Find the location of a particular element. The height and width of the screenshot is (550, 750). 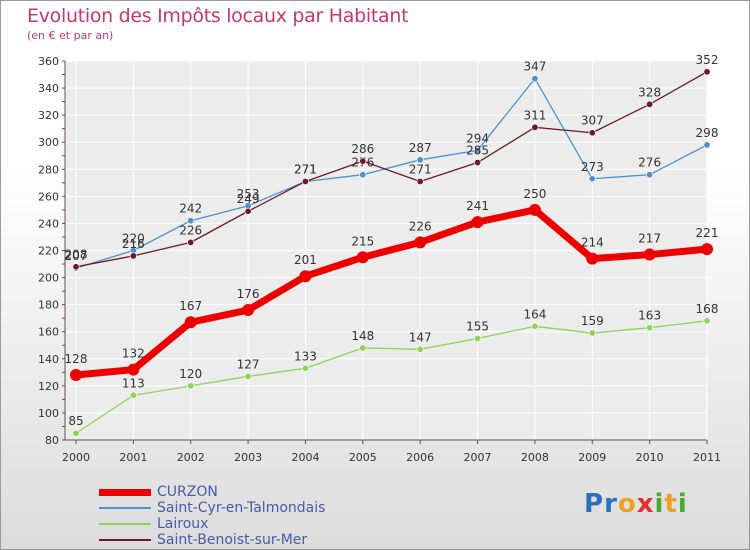

data-label-saint-benoist-sur-mer: 271 is located at coordinates (420, 169).